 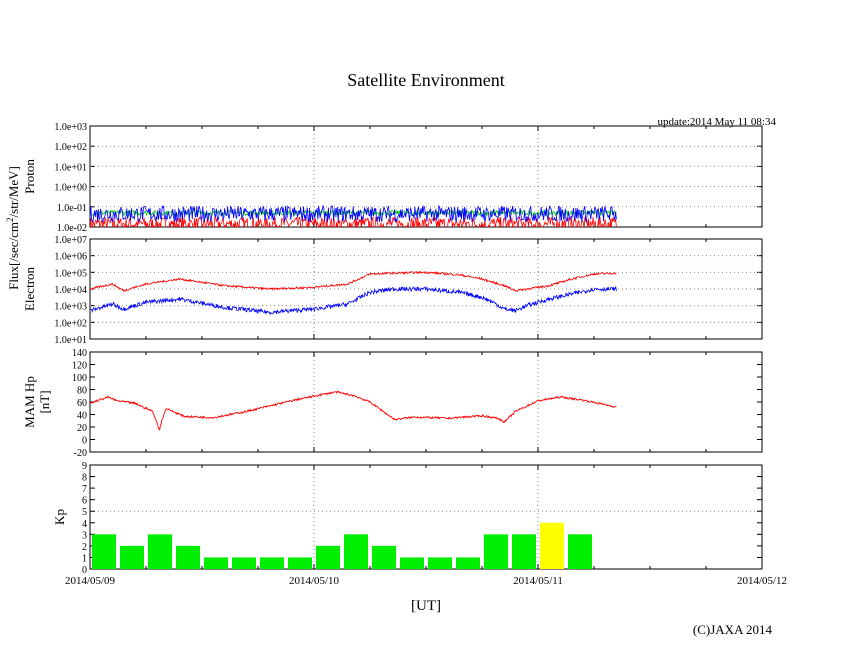 What do you see at coordinates (733, 629) in the screenshot?
I see `copyright-text: (C)JAXA 2014` at bounding box center [733, 629].